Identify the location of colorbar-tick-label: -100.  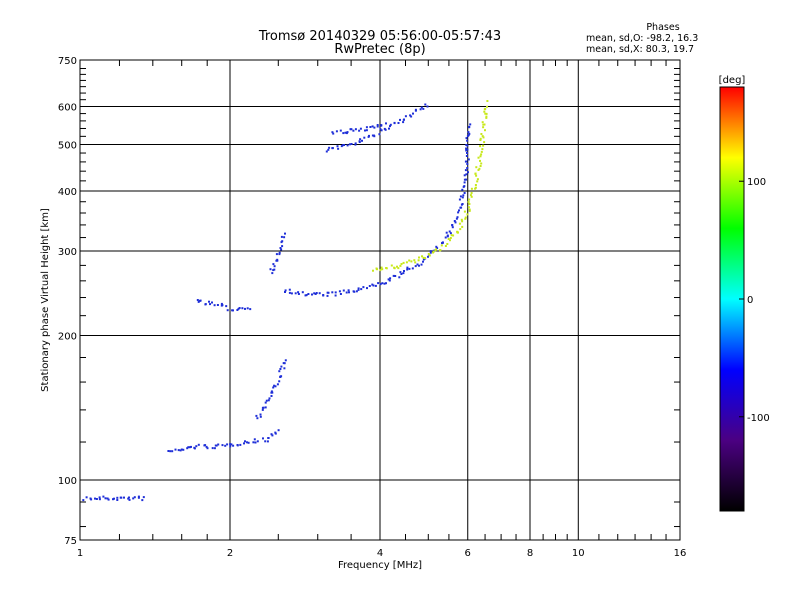
(758, 418).